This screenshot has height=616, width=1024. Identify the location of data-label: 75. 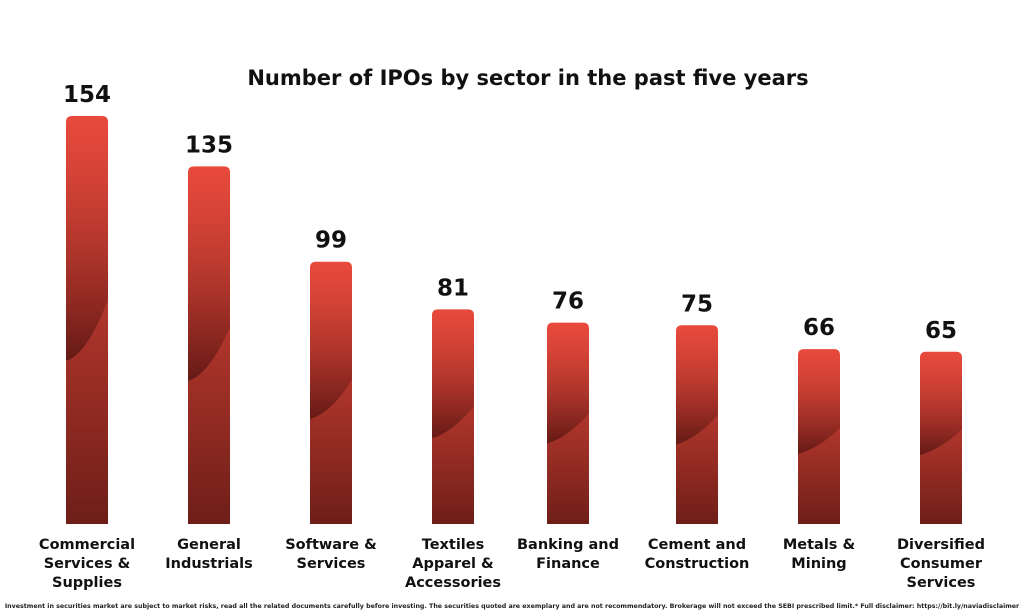
(697, 304).